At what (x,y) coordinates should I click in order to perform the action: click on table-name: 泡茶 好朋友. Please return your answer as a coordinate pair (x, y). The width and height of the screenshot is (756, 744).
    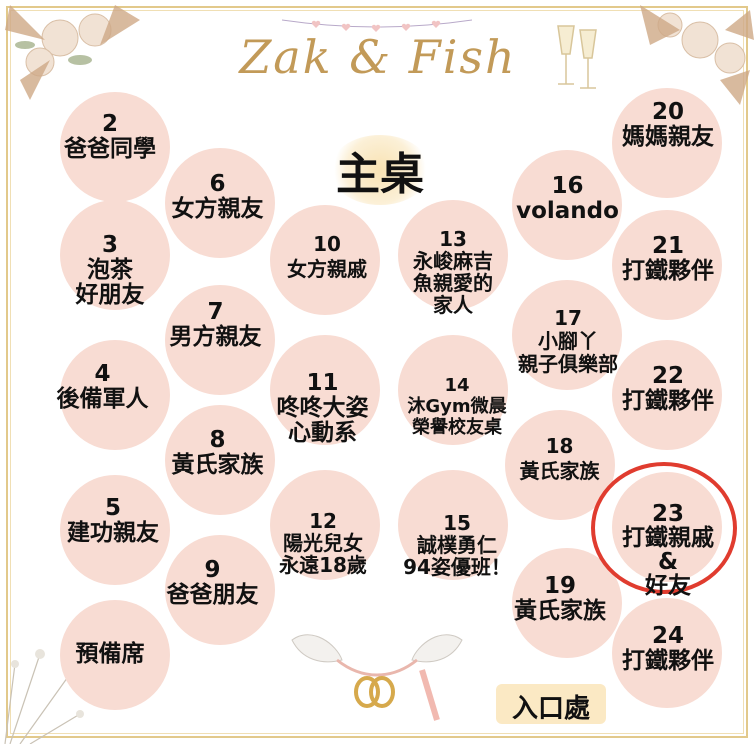
    Looking at the image, I should click on (110, 282).